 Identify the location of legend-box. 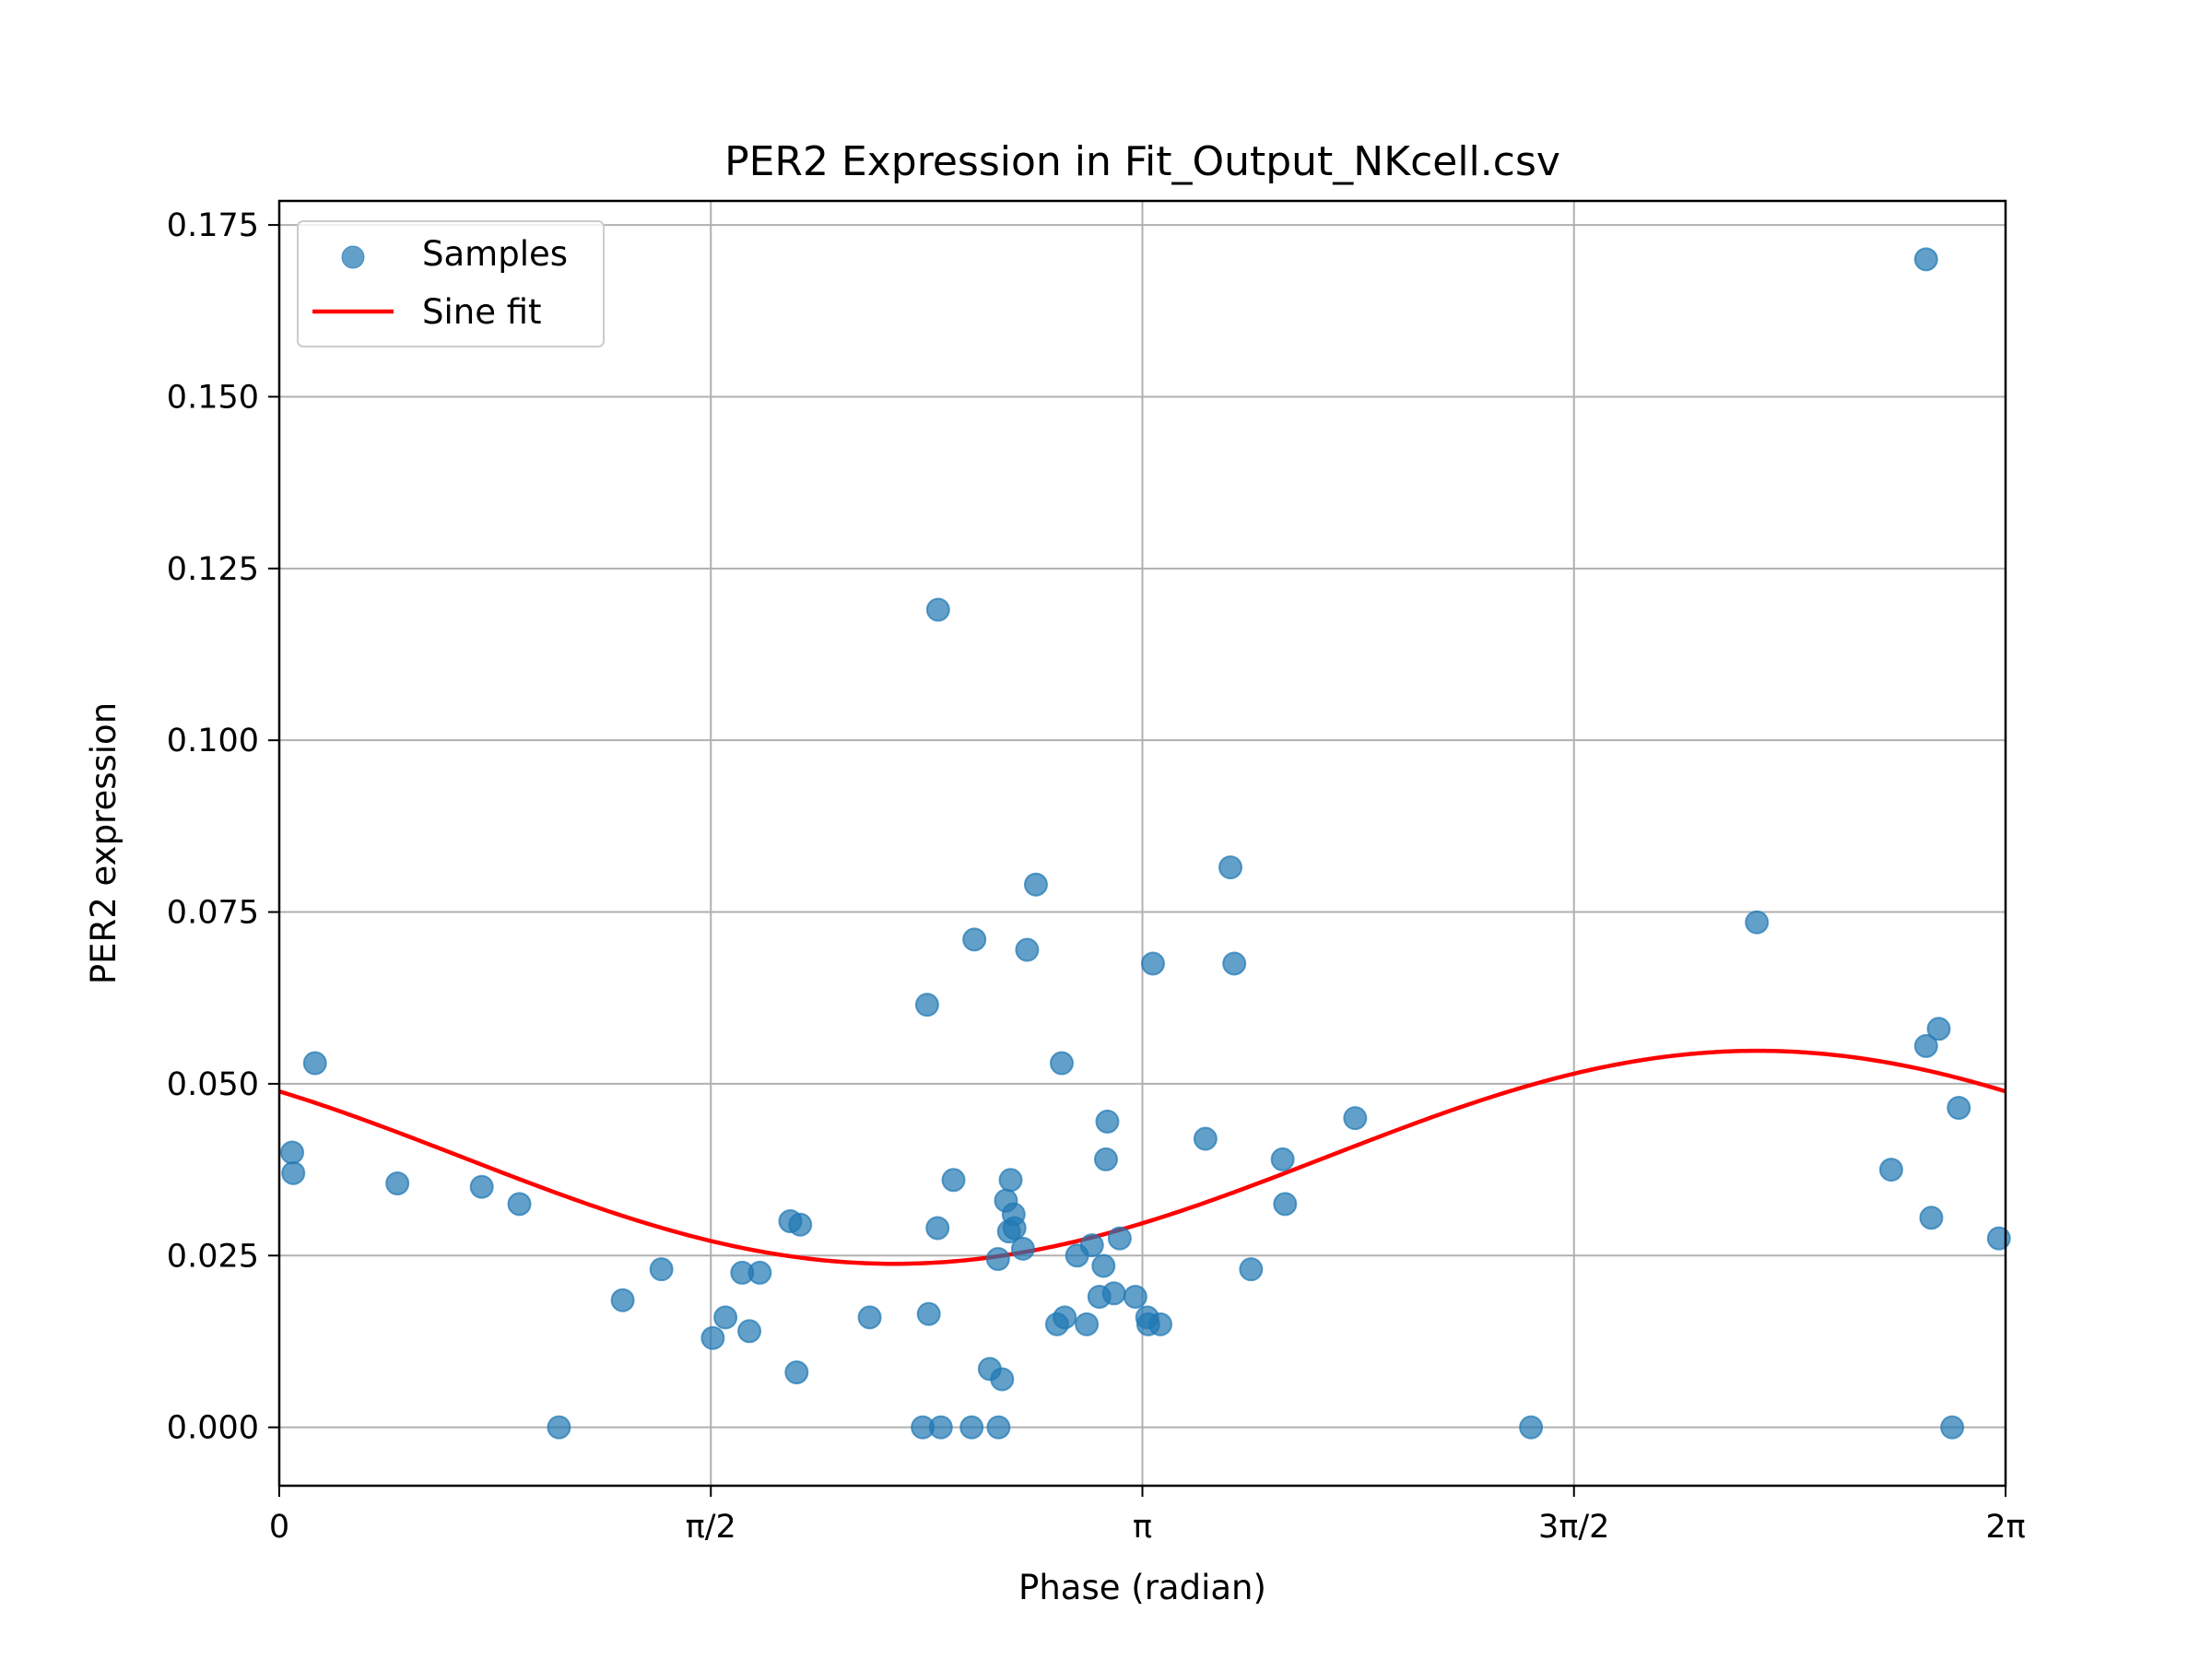
(451, 283).